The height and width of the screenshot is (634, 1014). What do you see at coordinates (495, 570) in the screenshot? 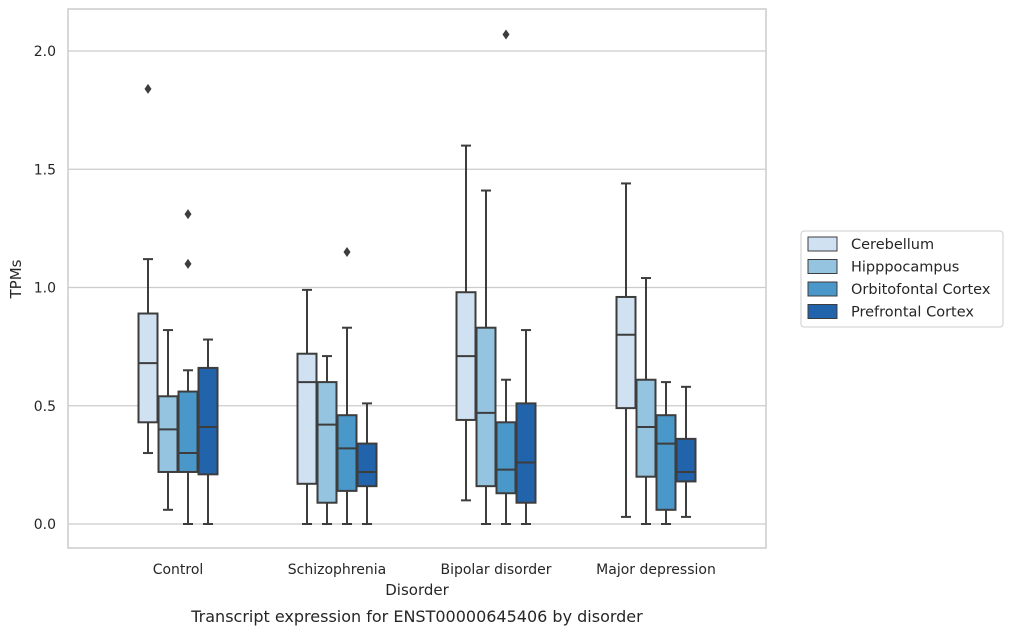
I see `x-tick-label: Bipolar disorder` at bounding box center [495, 570].